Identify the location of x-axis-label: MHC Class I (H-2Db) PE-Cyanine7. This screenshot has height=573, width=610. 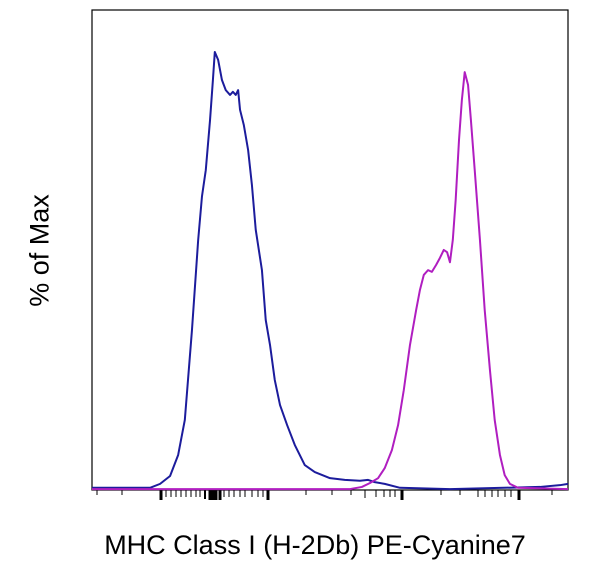
(315, 545).